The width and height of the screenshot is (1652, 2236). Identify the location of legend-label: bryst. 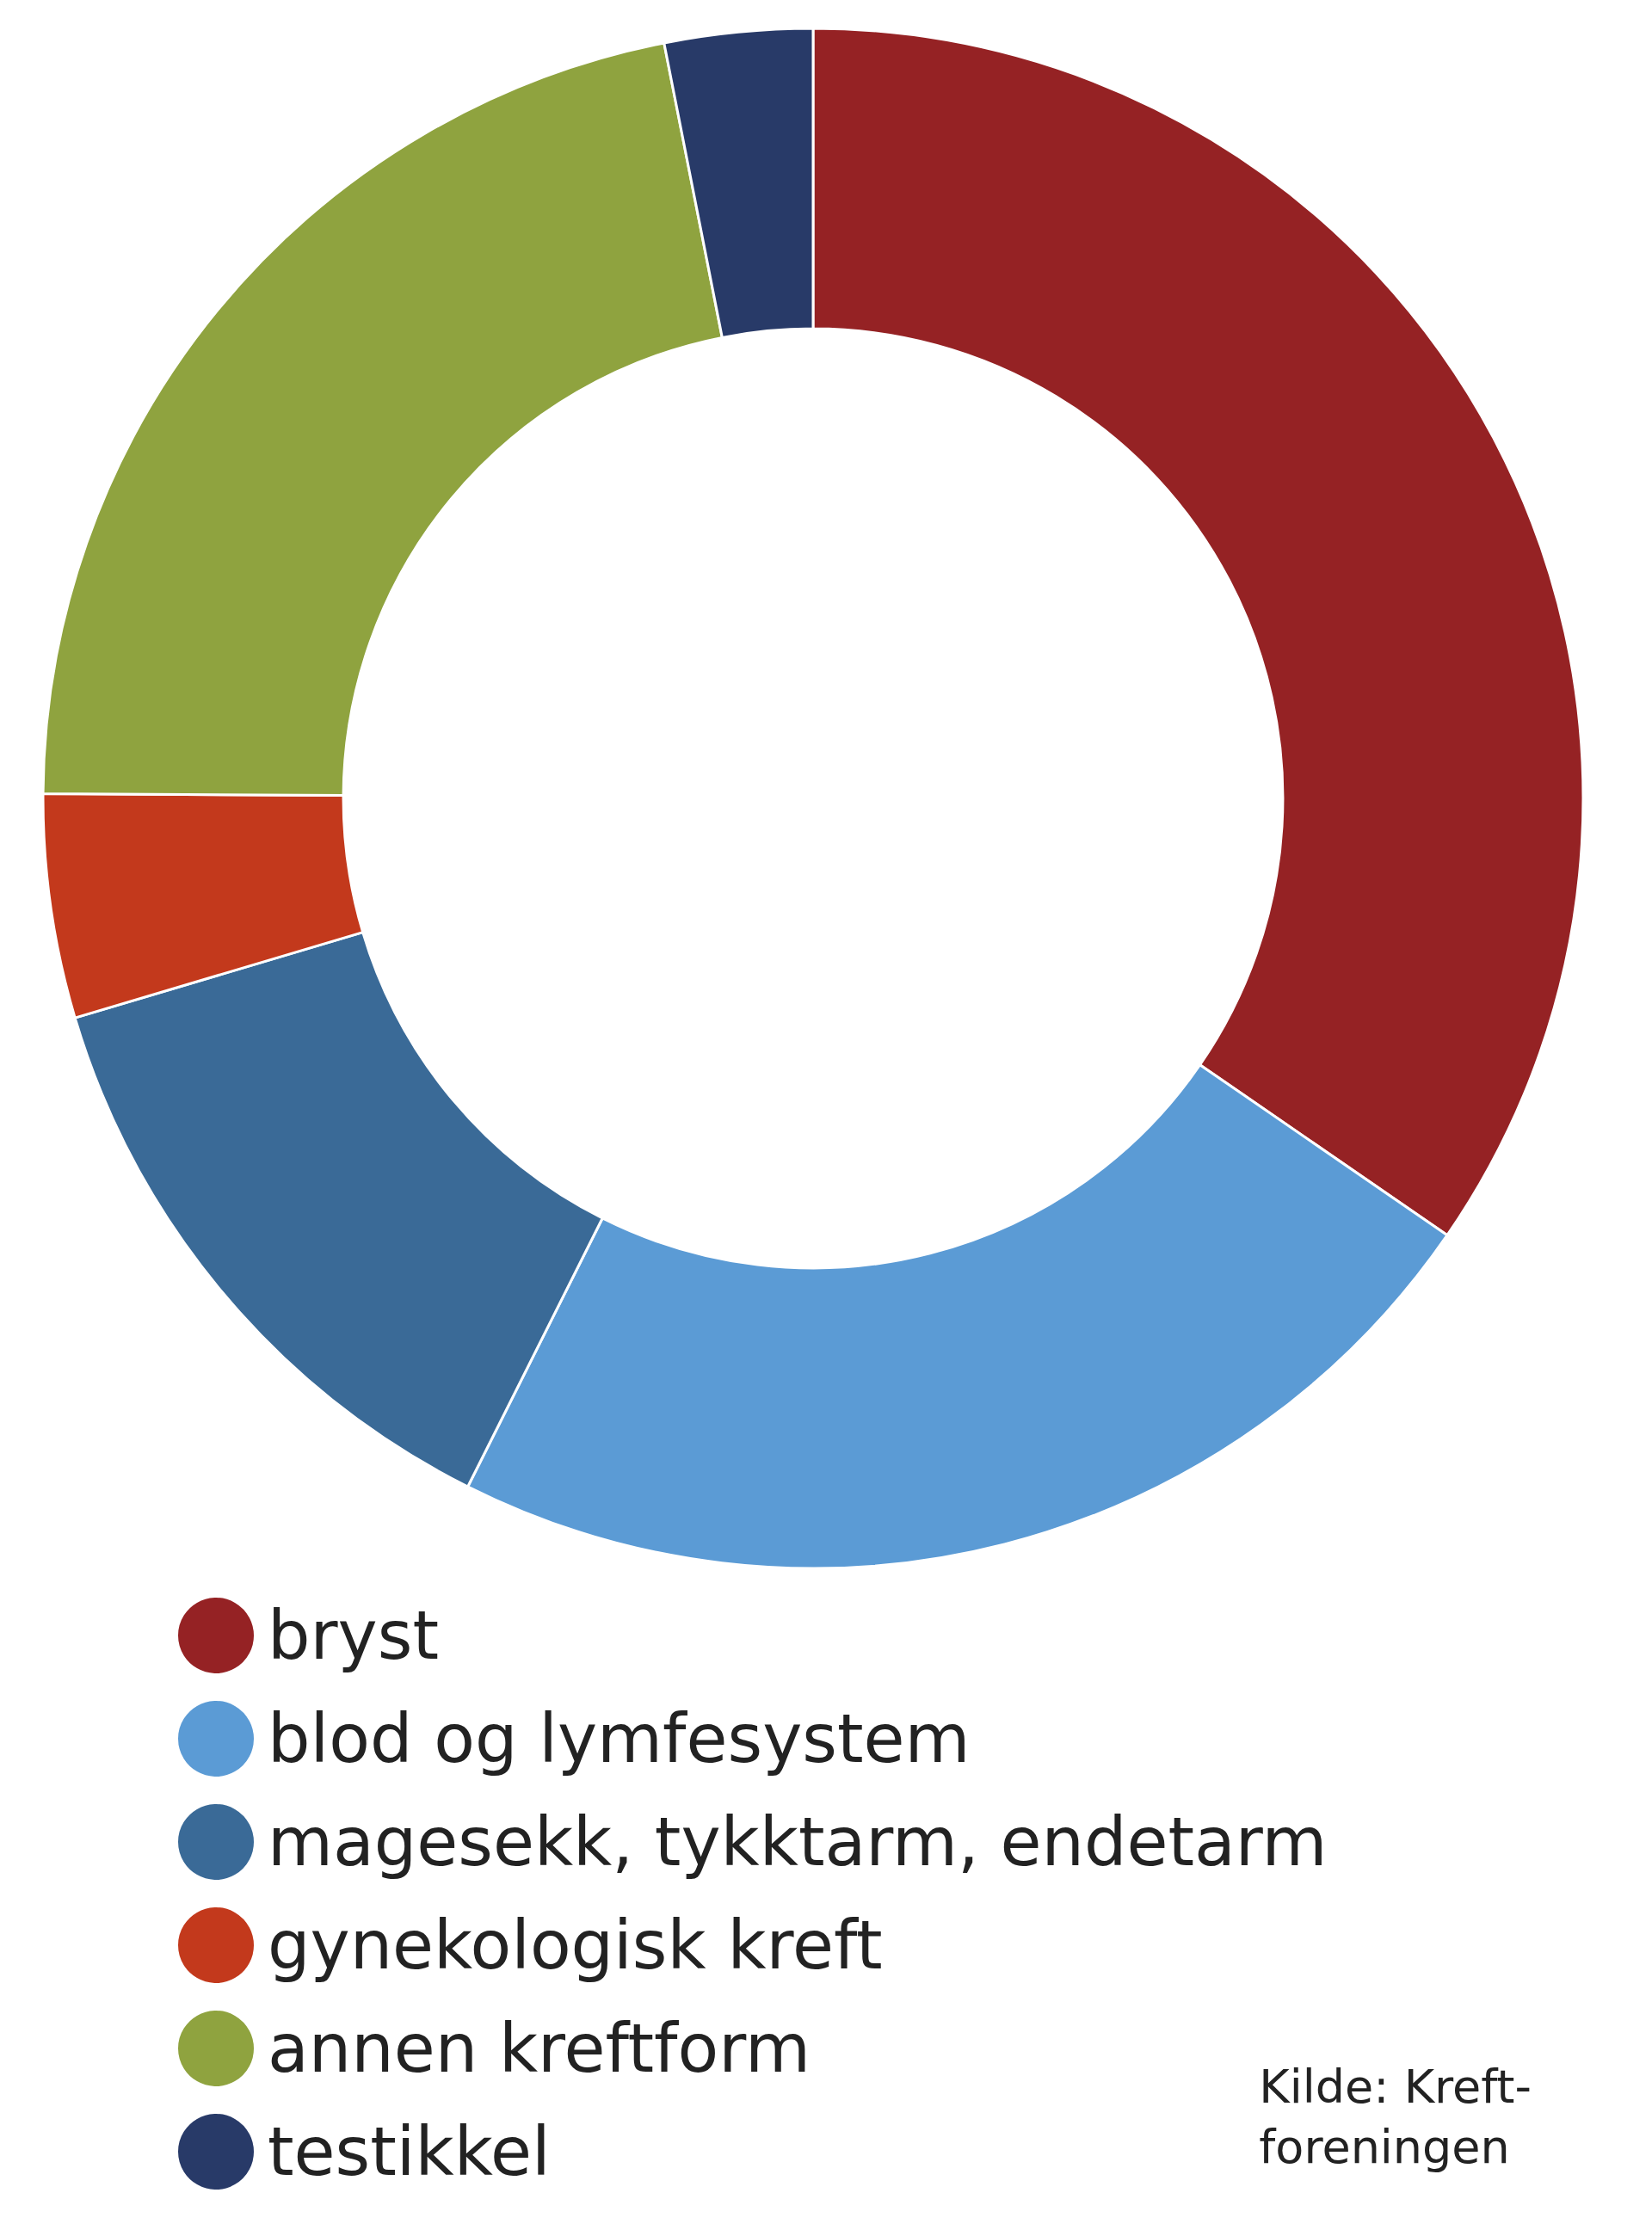
(353, 1635).